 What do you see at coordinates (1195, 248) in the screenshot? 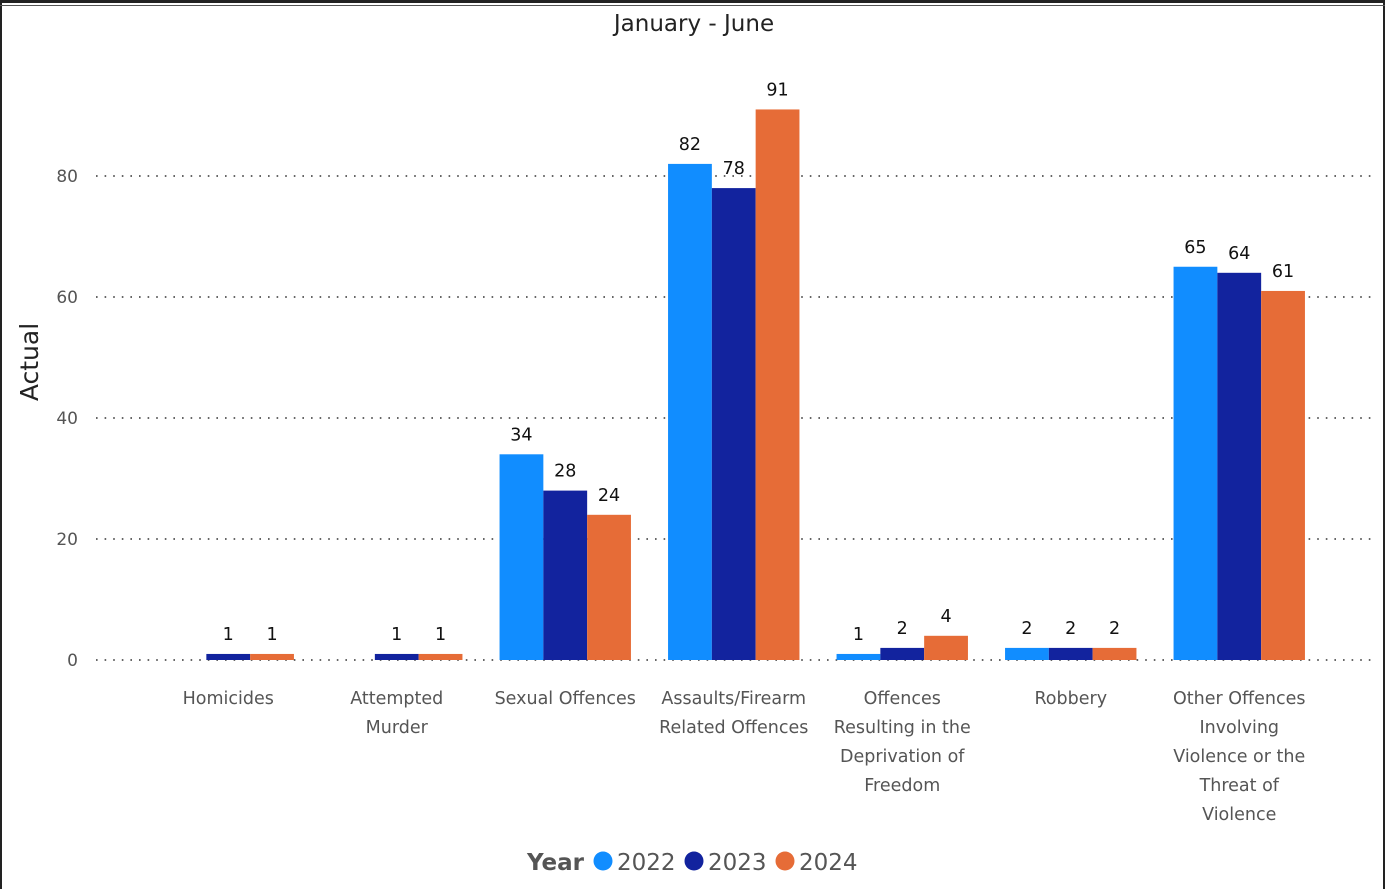
I see `data-label: 65` at bounding box center [1195, 248].